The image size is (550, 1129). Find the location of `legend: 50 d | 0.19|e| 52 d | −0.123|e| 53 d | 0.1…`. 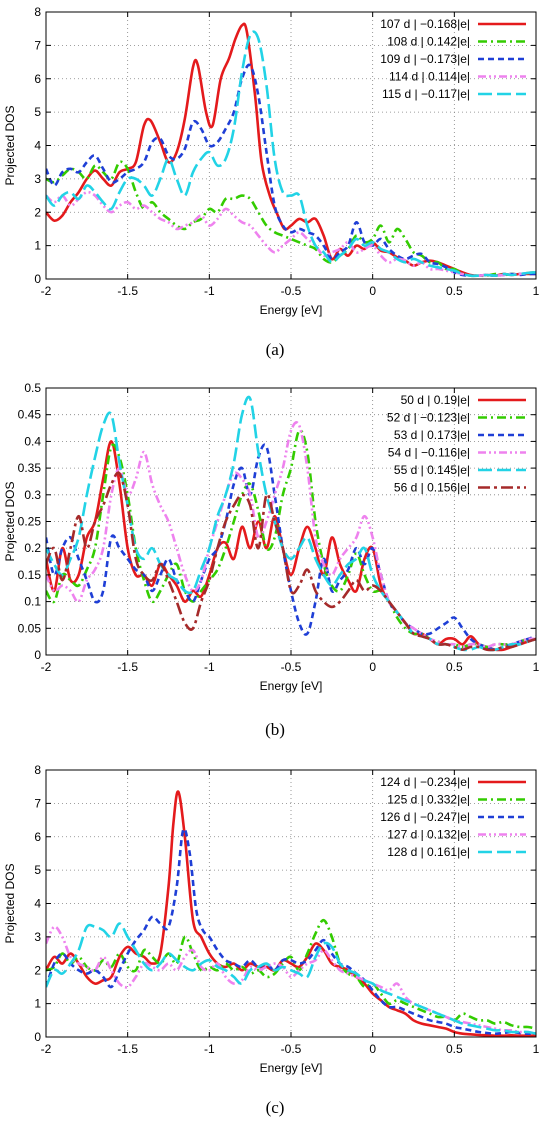

legend: 50 d | 0.19|e| 52 d | −0.123|e| 53 d | 0.1… is located at coordinates (456, 444).